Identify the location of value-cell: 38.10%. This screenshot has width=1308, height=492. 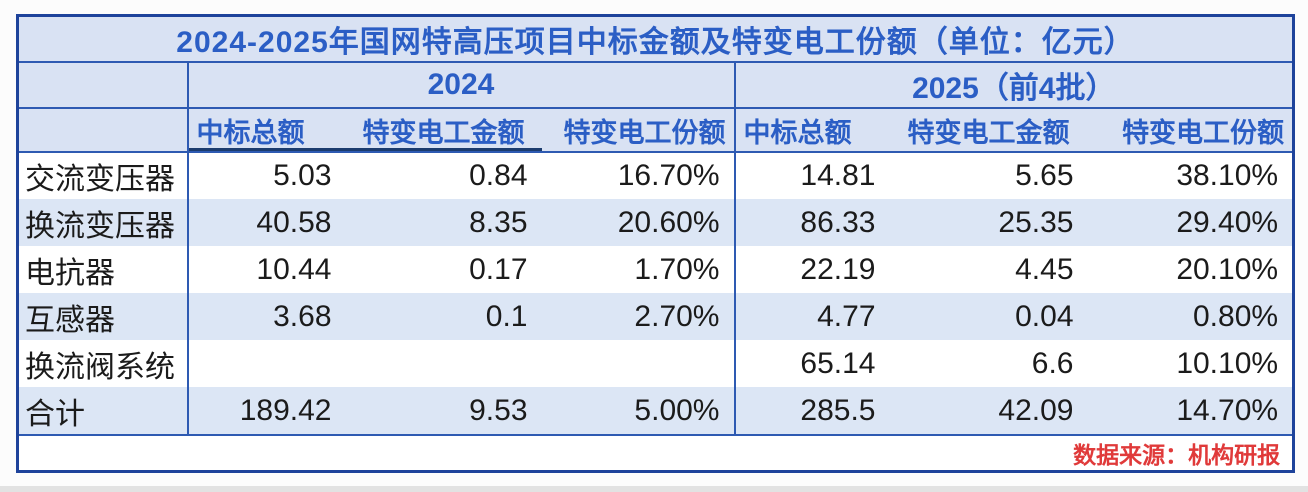
(1190, 175).